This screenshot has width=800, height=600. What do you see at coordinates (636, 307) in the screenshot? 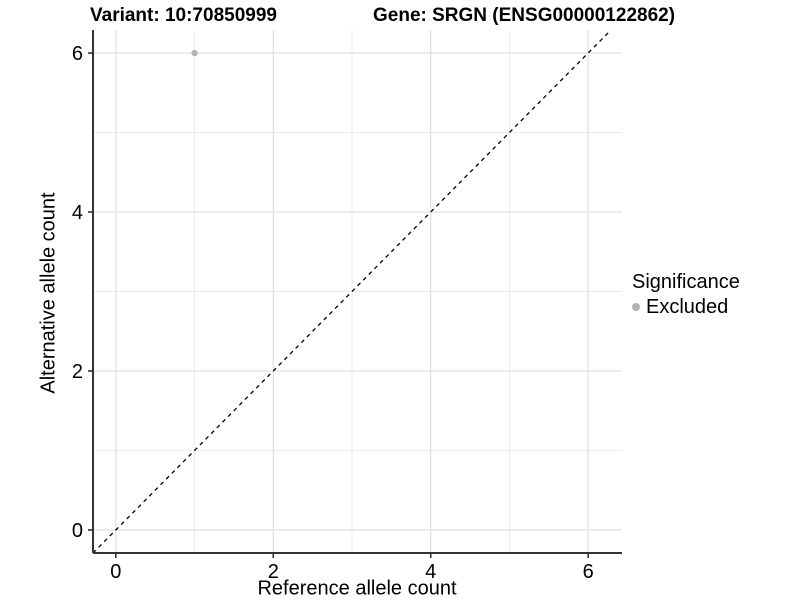
I see `legend-point-icon` at bounding box center [636, 307].